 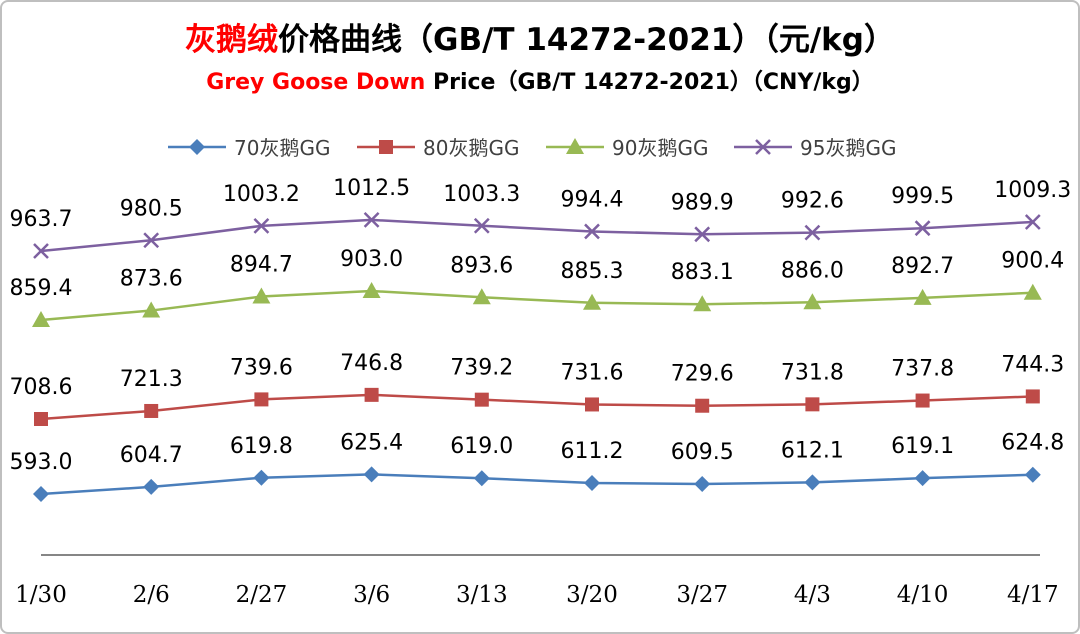 I want to click on x-tick-label: 3/20, so click(x=592, y=595).